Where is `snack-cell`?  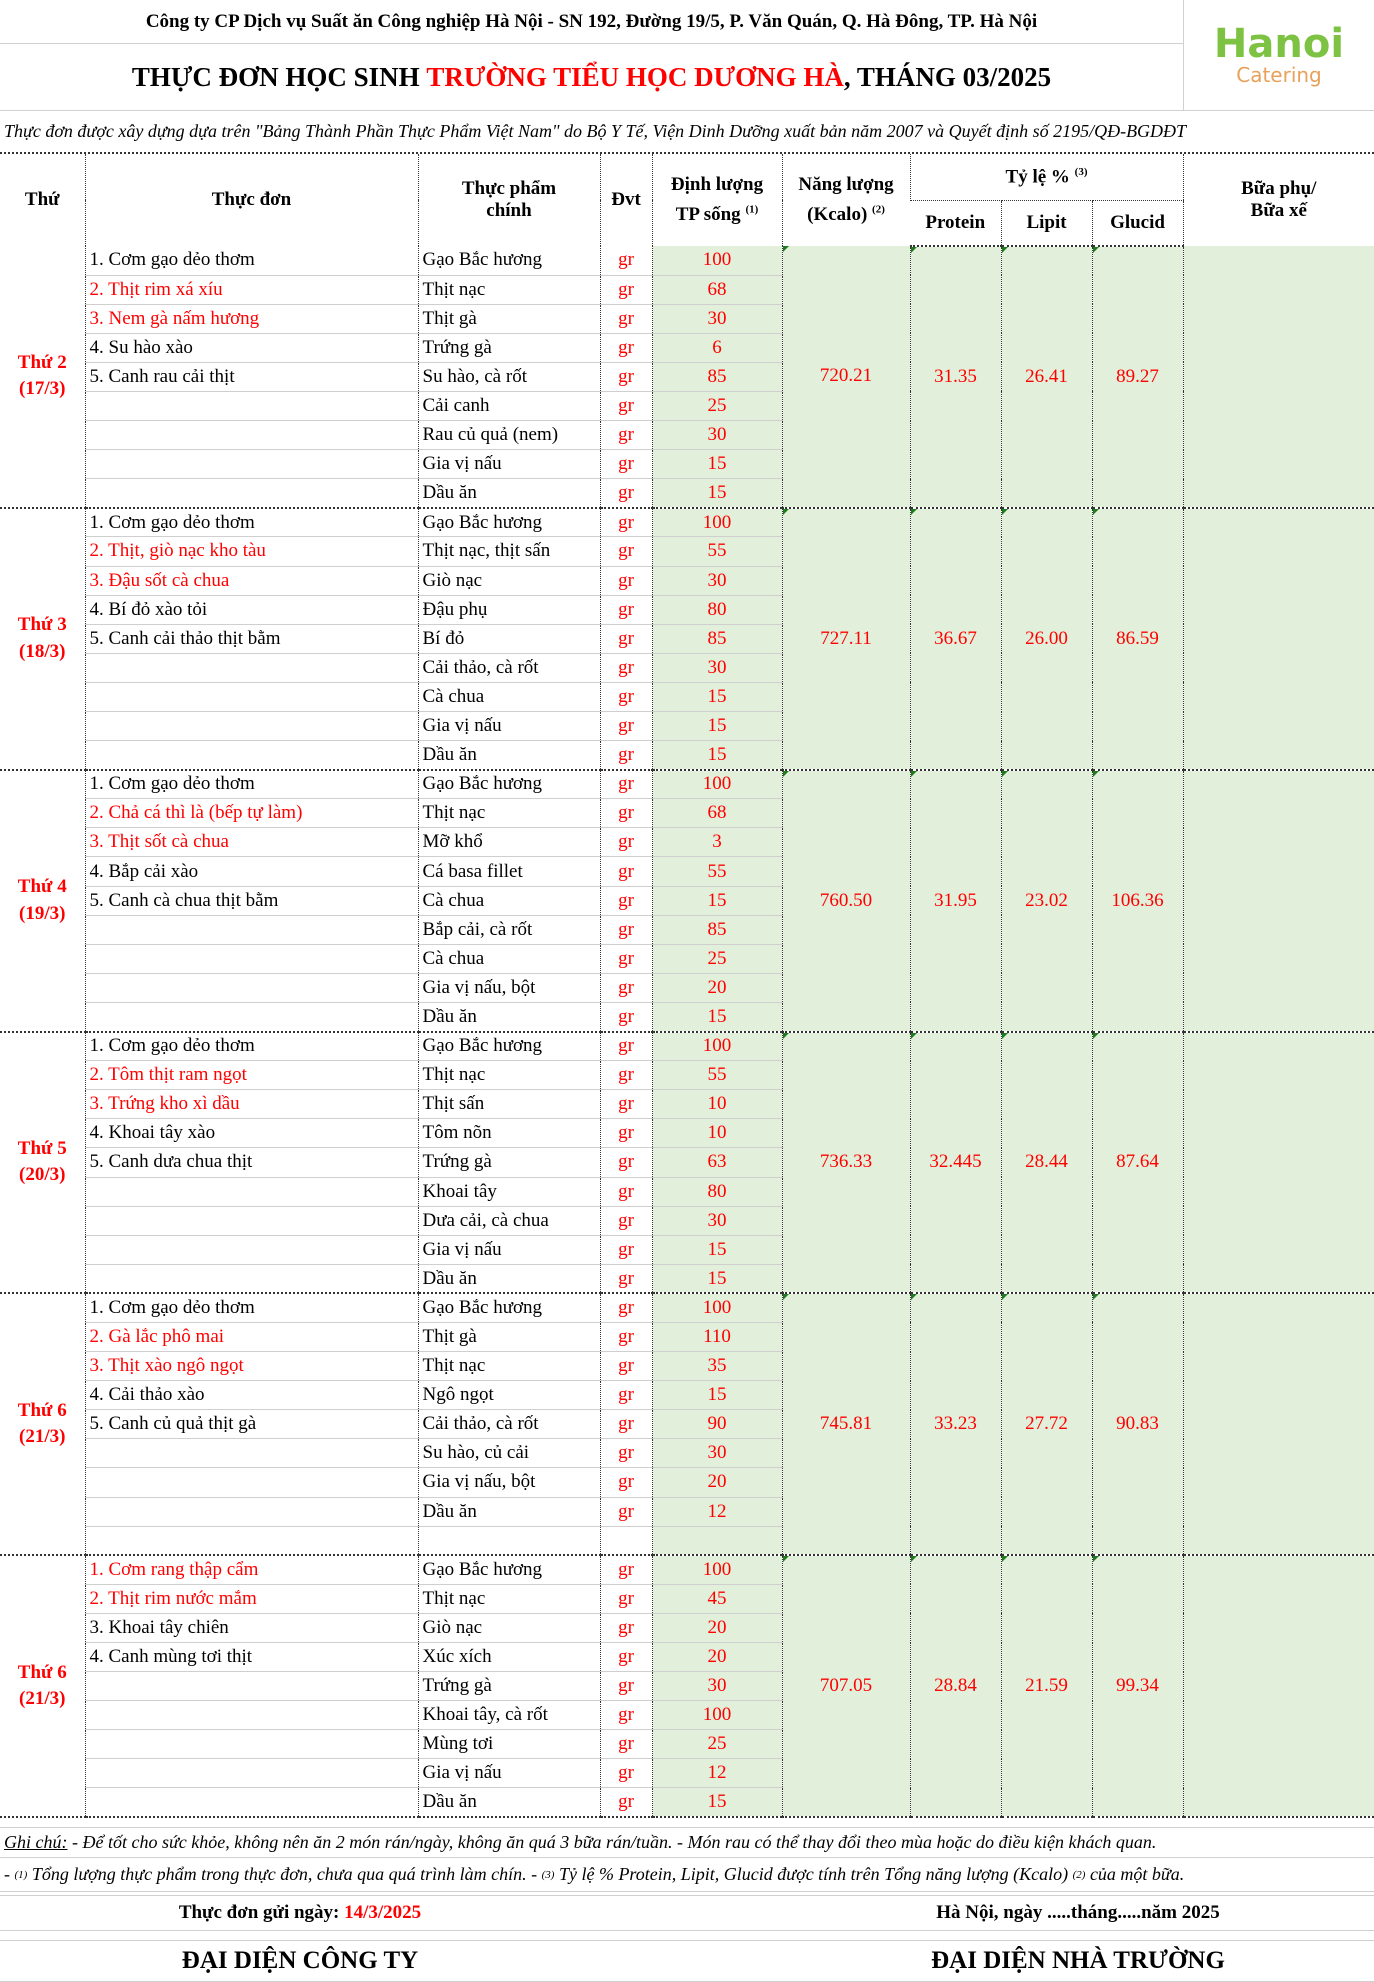 snack-cell is located at coordinates (1278, 377).